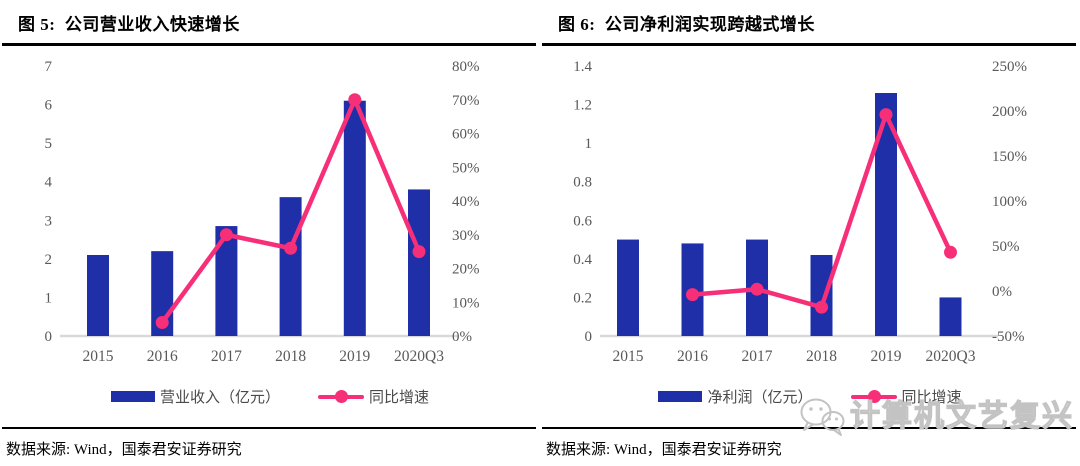  I want to click on svg-text: 7, so click(49, 67).